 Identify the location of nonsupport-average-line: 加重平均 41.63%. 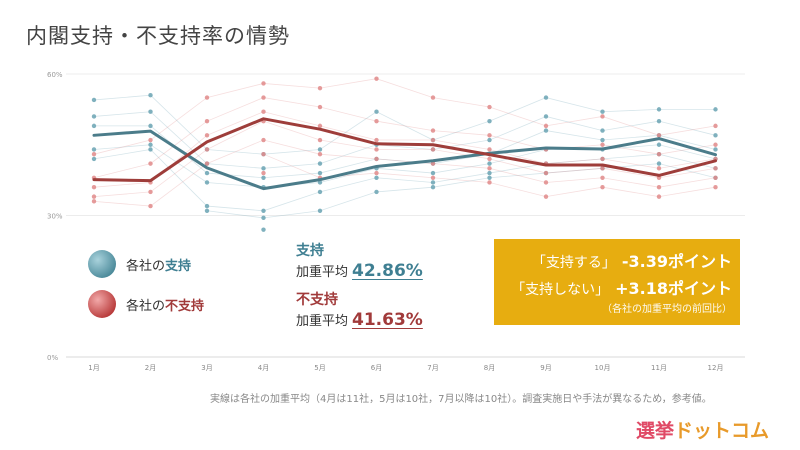
(359, 320).